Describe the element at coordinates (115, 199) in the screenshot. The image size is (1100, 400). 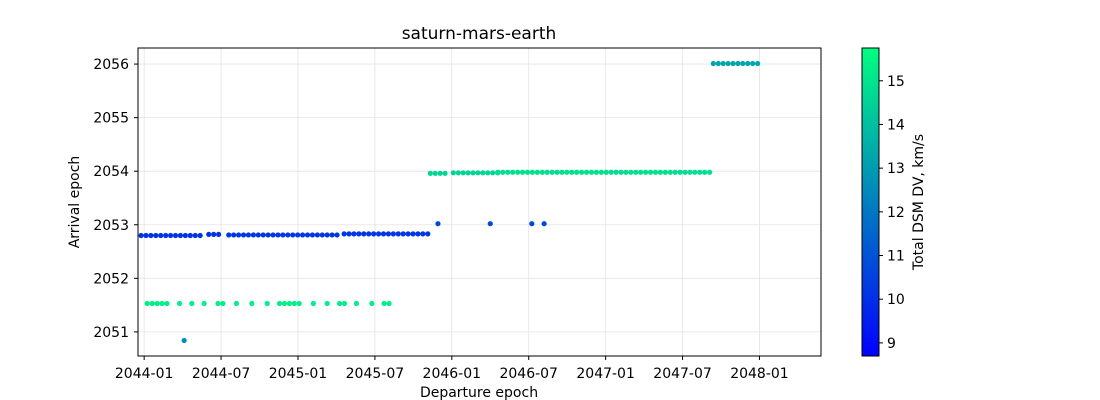
I see `y-axis: 2051 2052 2053 2054 2055 2056` at that location.